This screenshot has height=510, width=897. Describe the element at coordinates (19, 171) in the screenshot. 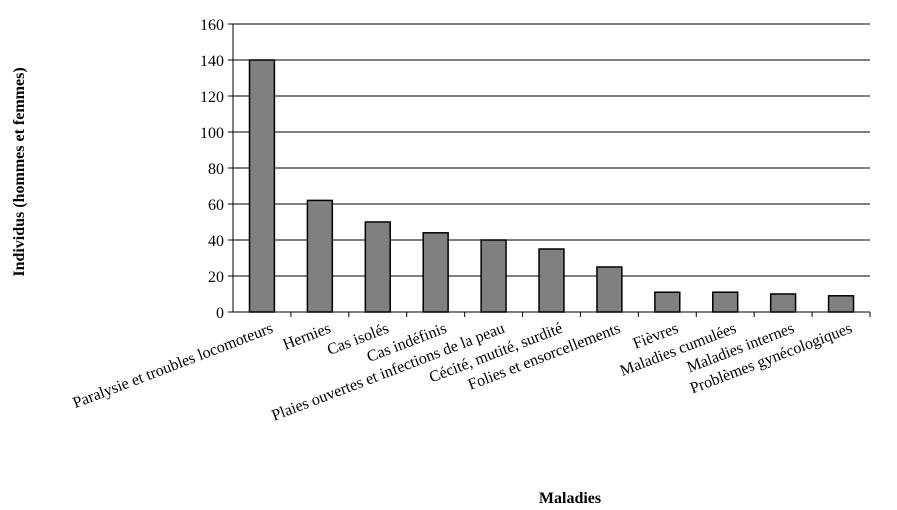

I see `y-axis-title: Individus (hommes et femmes)` at that location.